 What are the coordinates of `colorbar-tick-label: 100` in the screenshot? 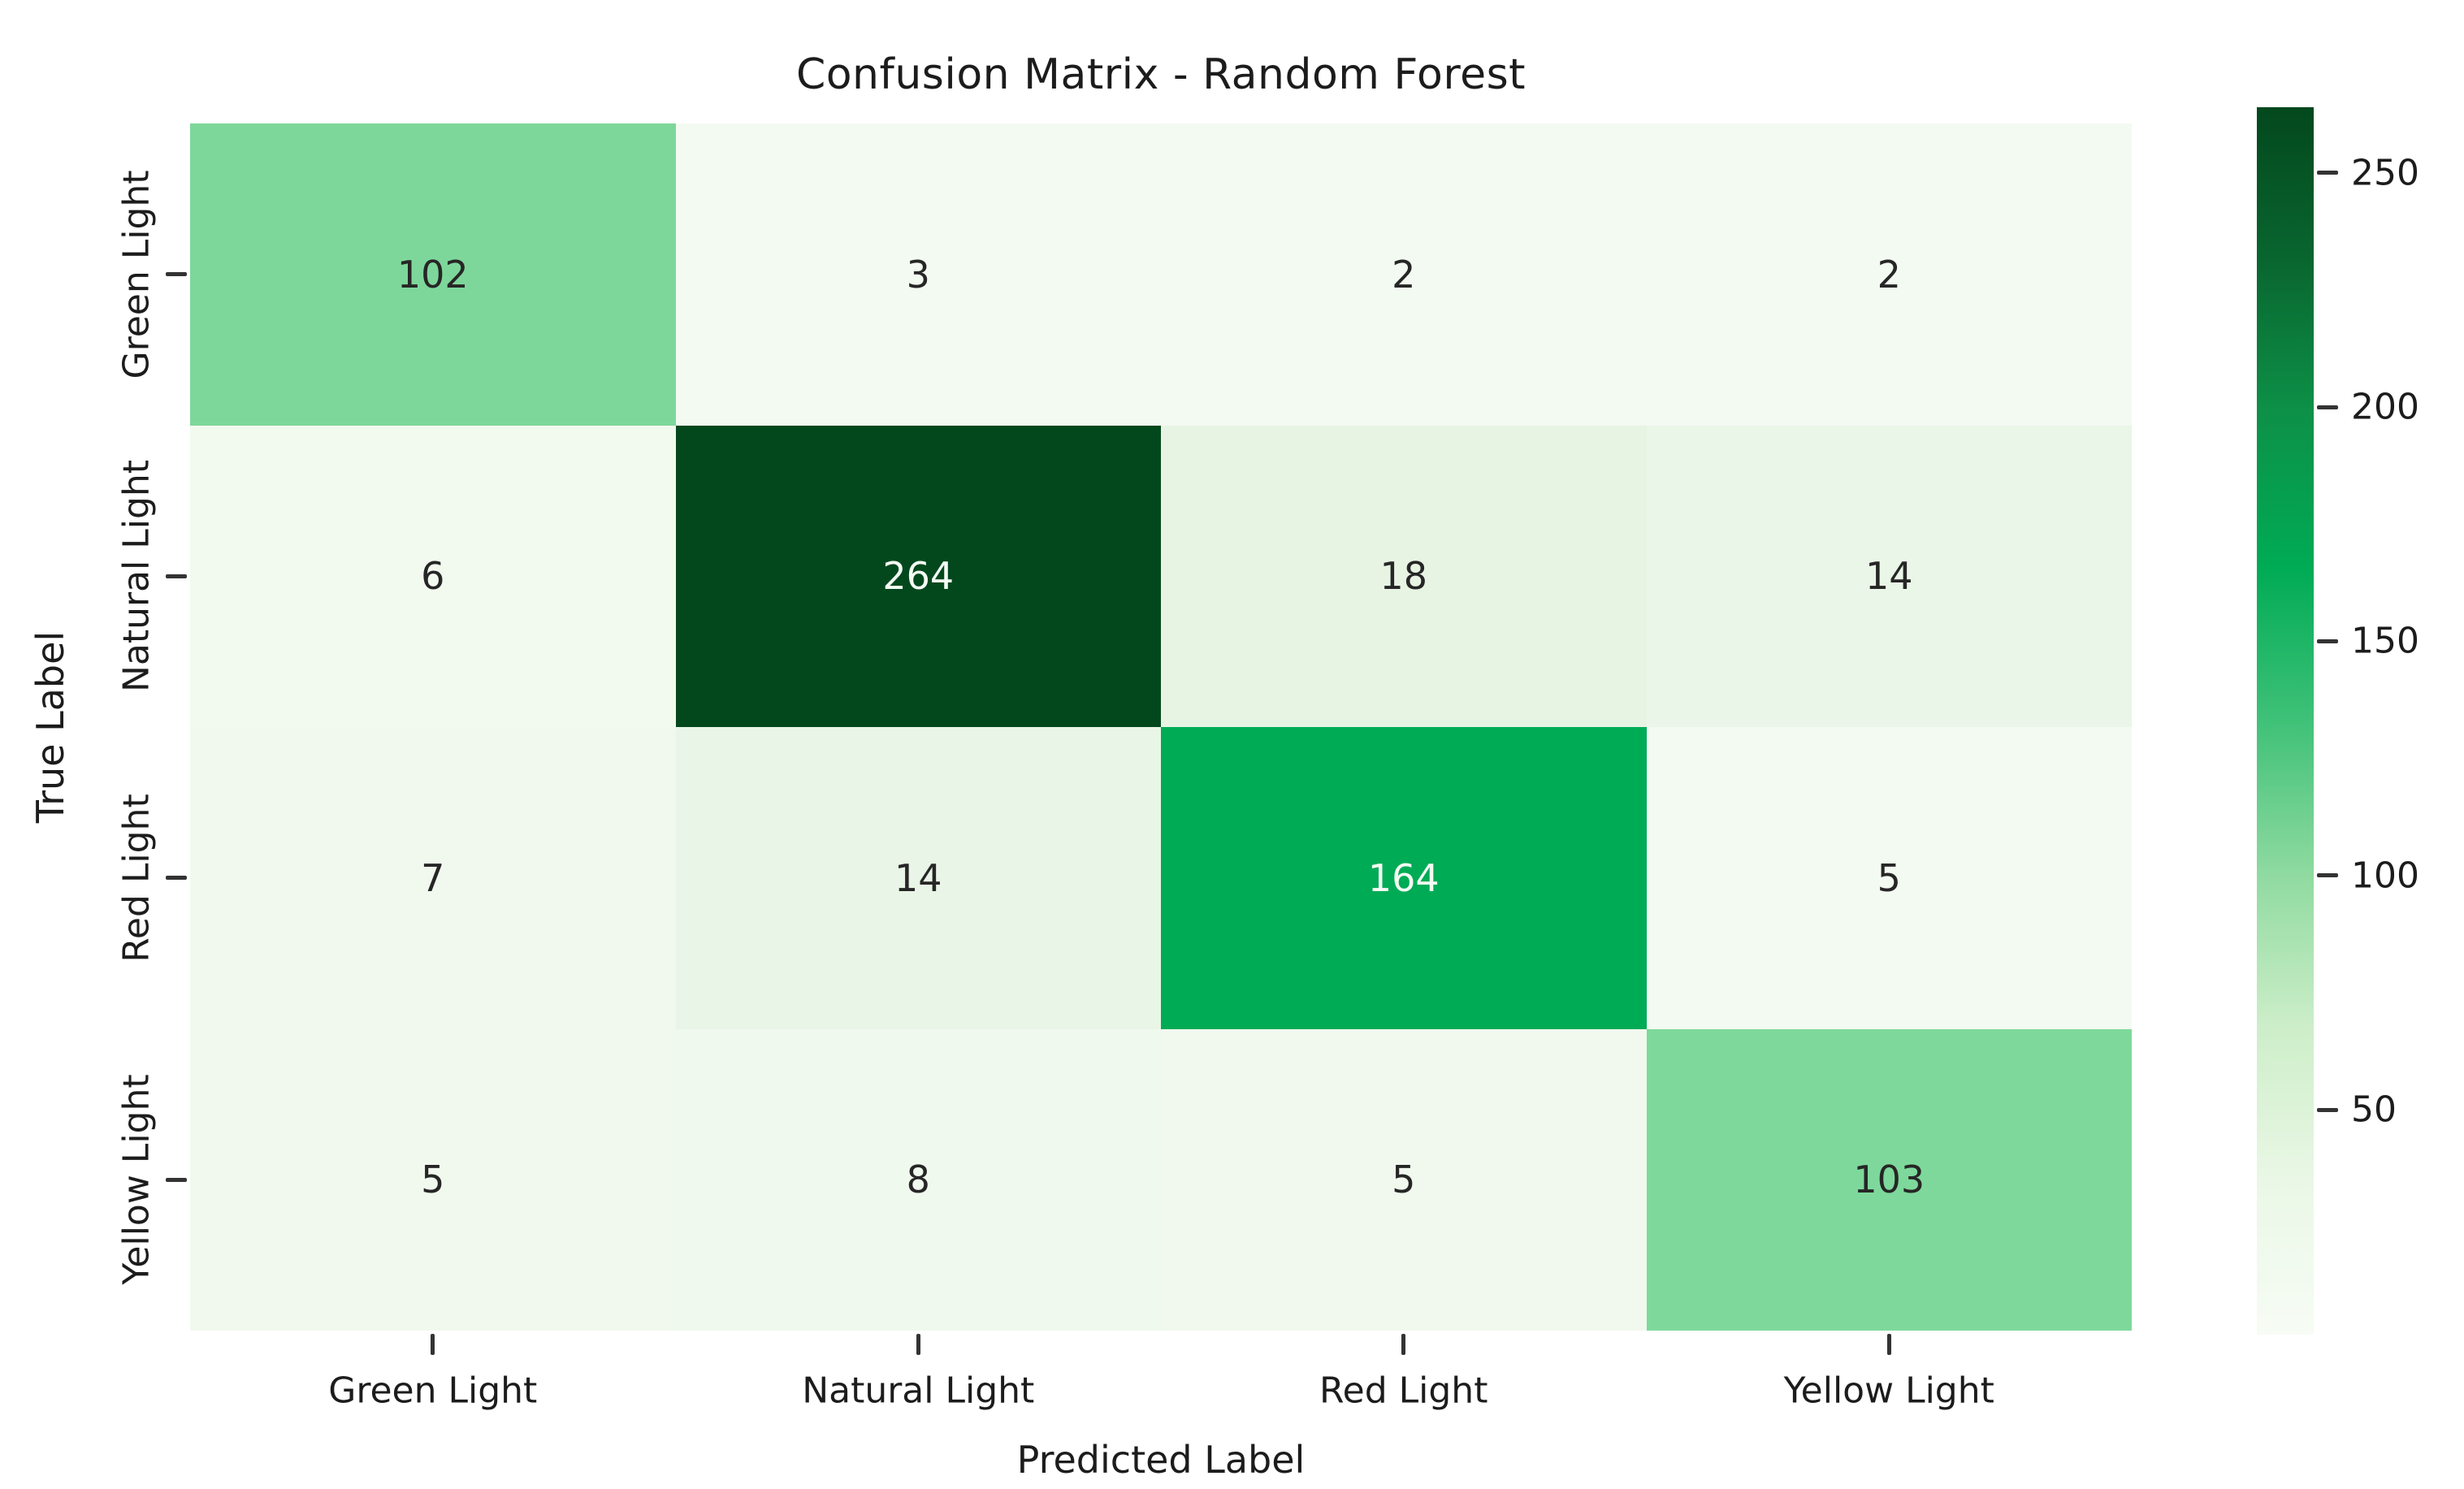 It's located at (2385, 876).